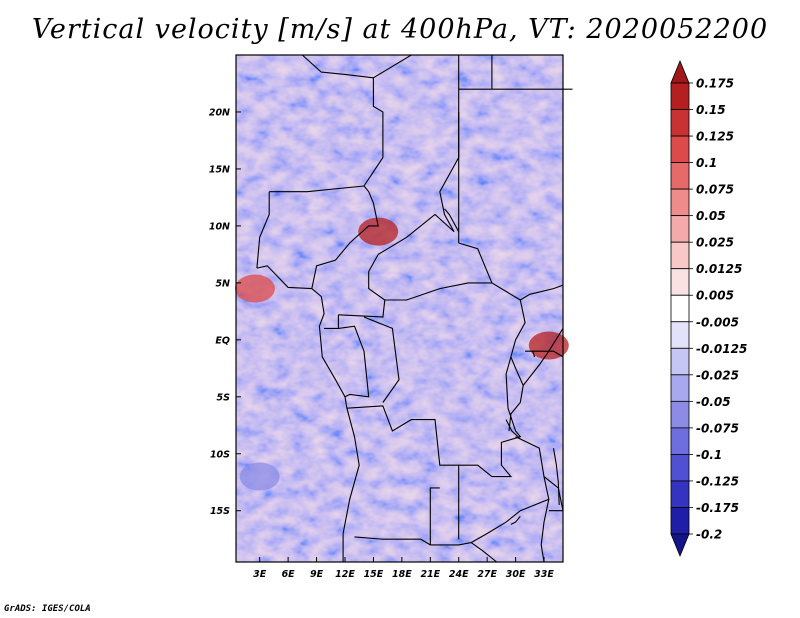 The height and width of the screenshot is (618, 800). What do you see at coordinates (402, 574) in the screenshot?
I see `x-tick-label: 18E` at bounding box center [402, 574].